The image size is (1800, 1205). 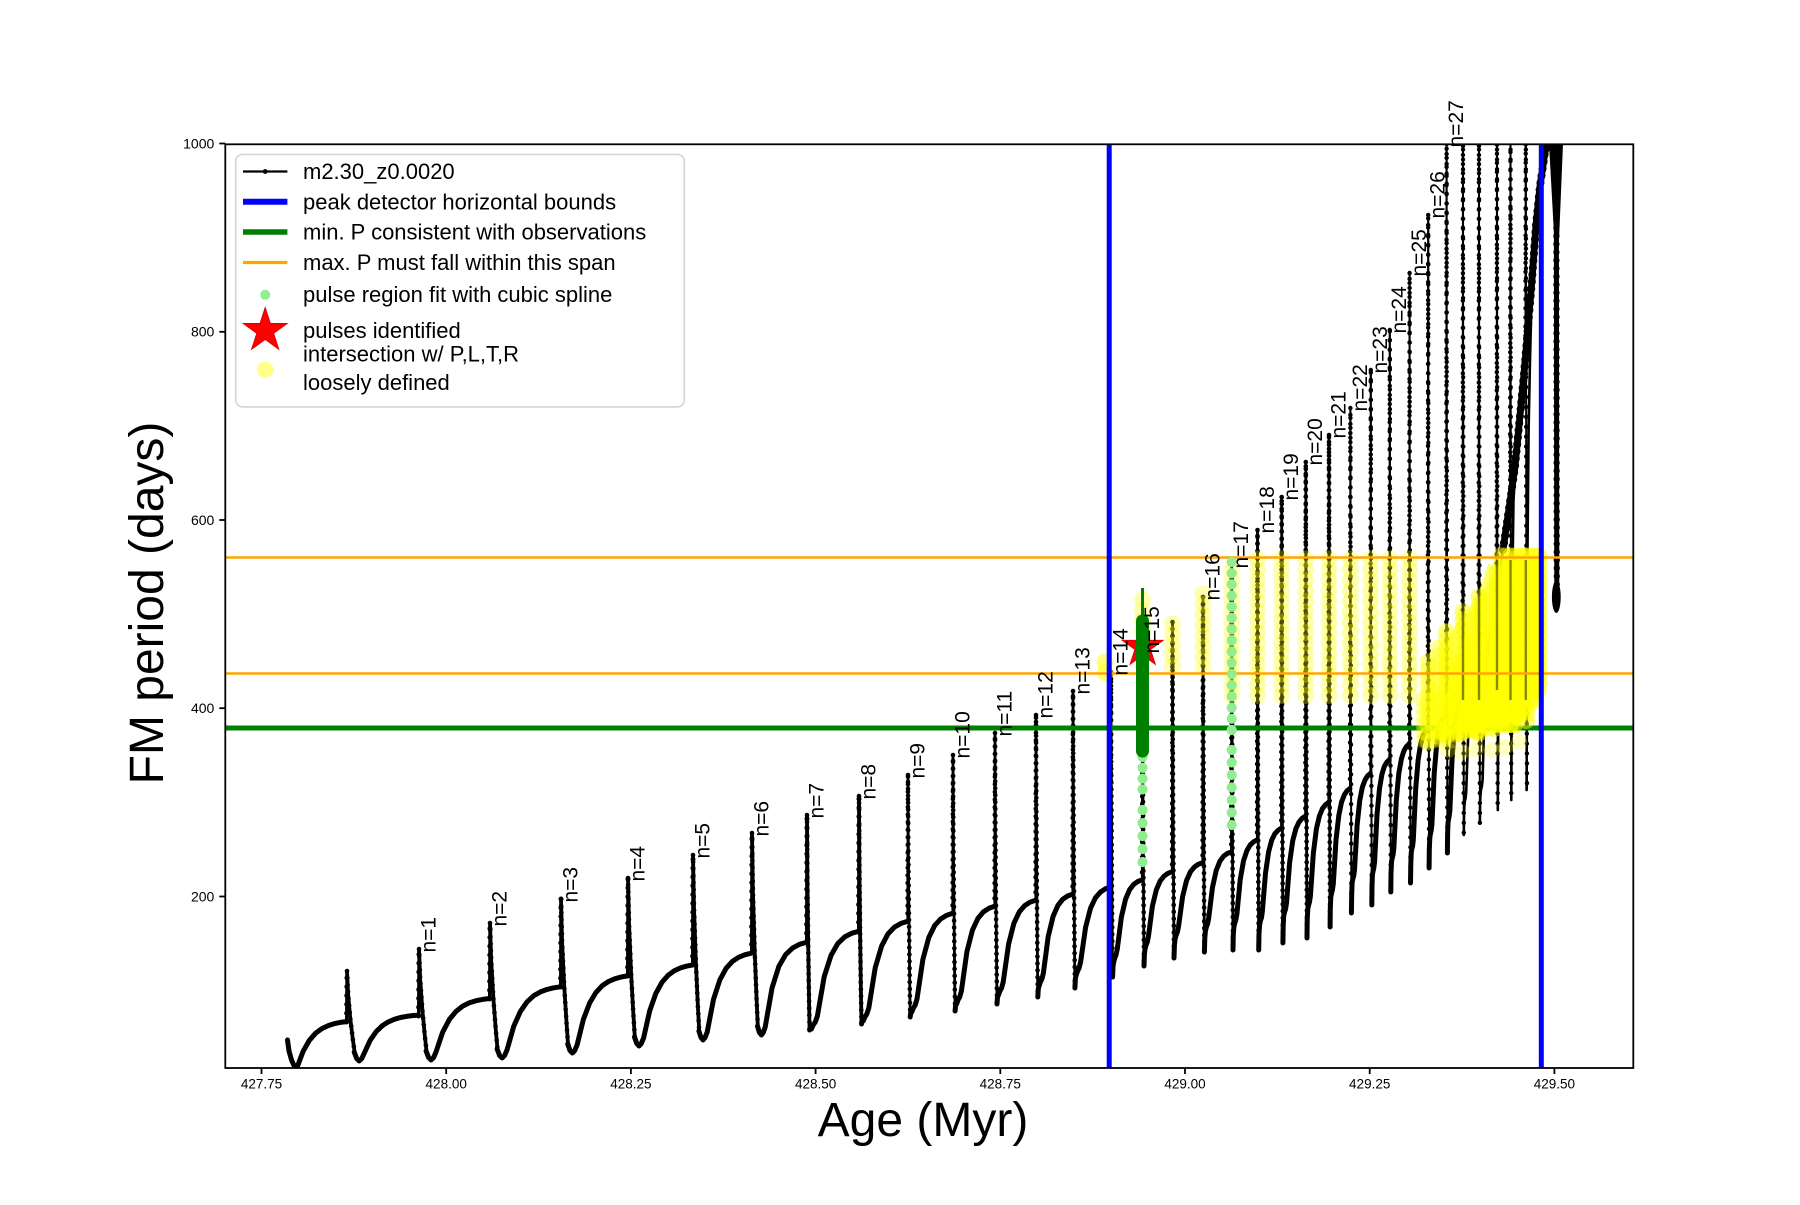 What do you see at coordinates (1004, 714) in the screenshot?
I see `svg-text: n=11` at bounding box center [1004, 714].